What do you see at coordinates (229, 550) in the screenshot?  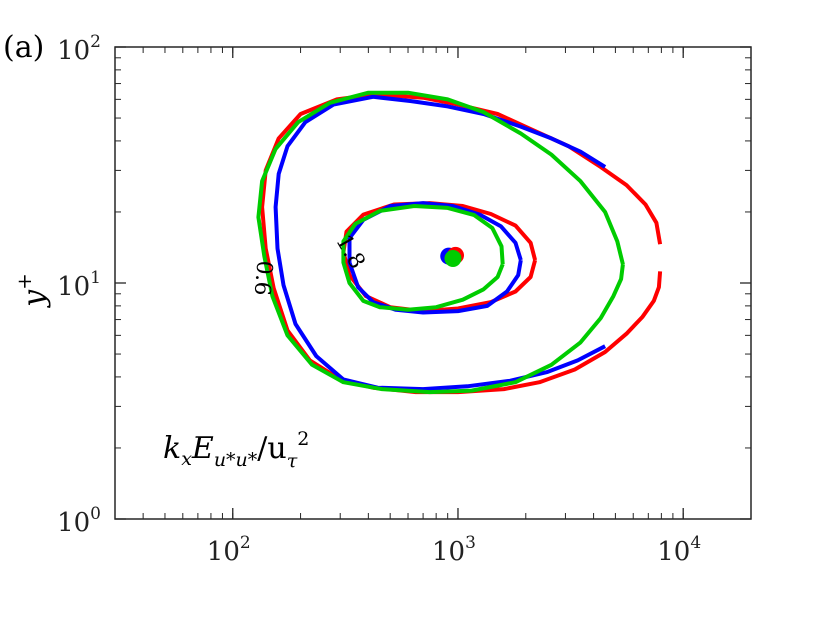 I see `x-tick-label: 10²` at bounding box center [229, 550].